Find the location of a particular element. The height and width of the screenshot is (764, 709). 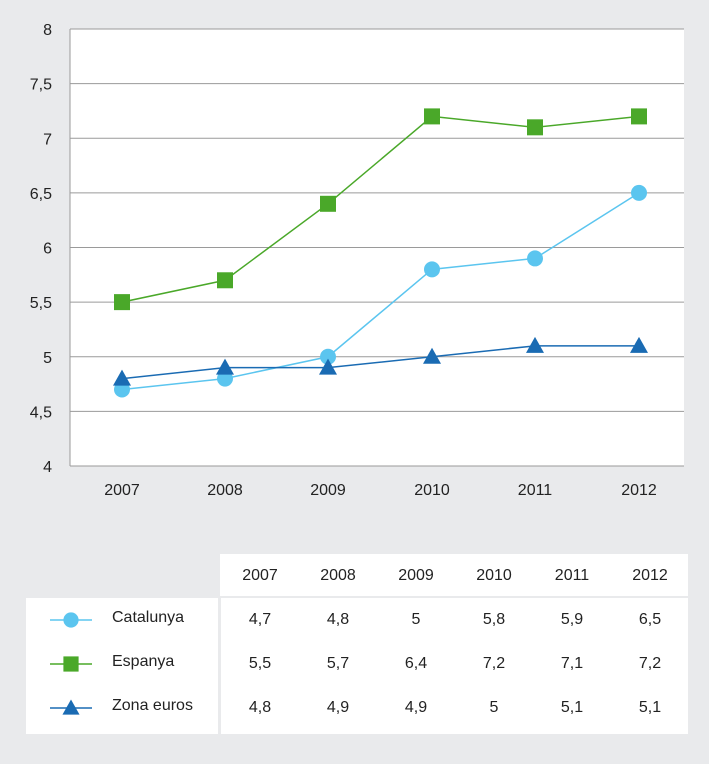

circle-marker-icon is located at coordinates (71, 620).